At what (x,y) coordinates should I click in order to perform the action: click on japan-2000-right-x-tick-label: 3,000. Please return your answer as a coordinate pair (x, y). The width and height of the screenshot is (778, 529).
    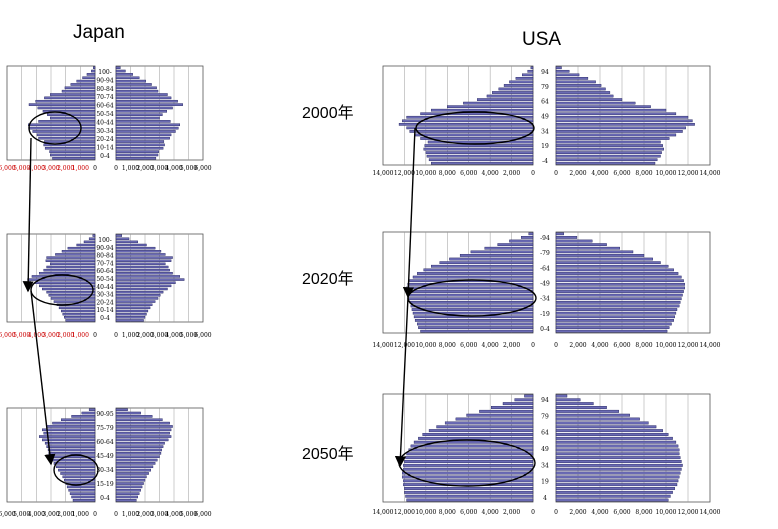
    Looking at the image, I should click on (159, 168).